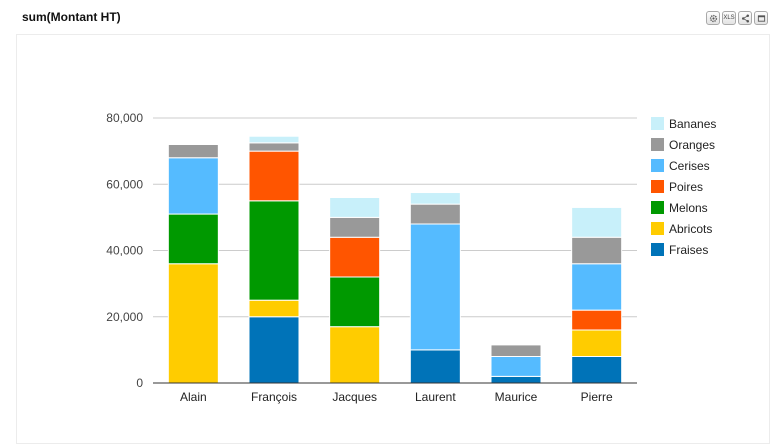  I want to click on export-xls-button: XLS, so click(729, 18).